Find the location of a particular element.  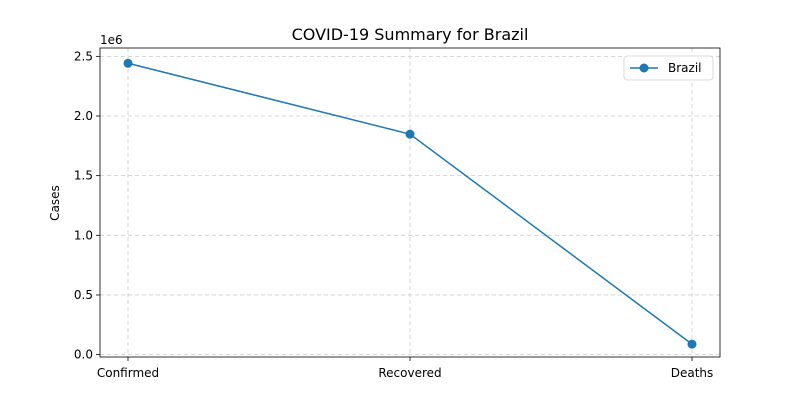

legend-label: Brazil is located at coordinates (685, 68).